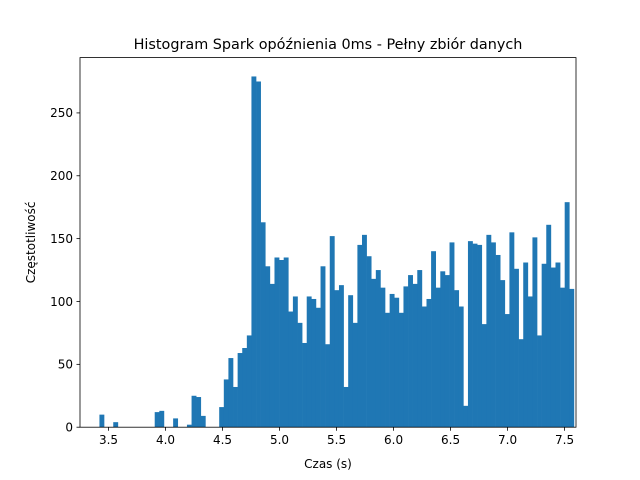 The width and height of the screenshot is (640, 480). Describe the element at coordinates (222, 440) in the screenshot. I see `x-tick-label: 4.5` at that location.